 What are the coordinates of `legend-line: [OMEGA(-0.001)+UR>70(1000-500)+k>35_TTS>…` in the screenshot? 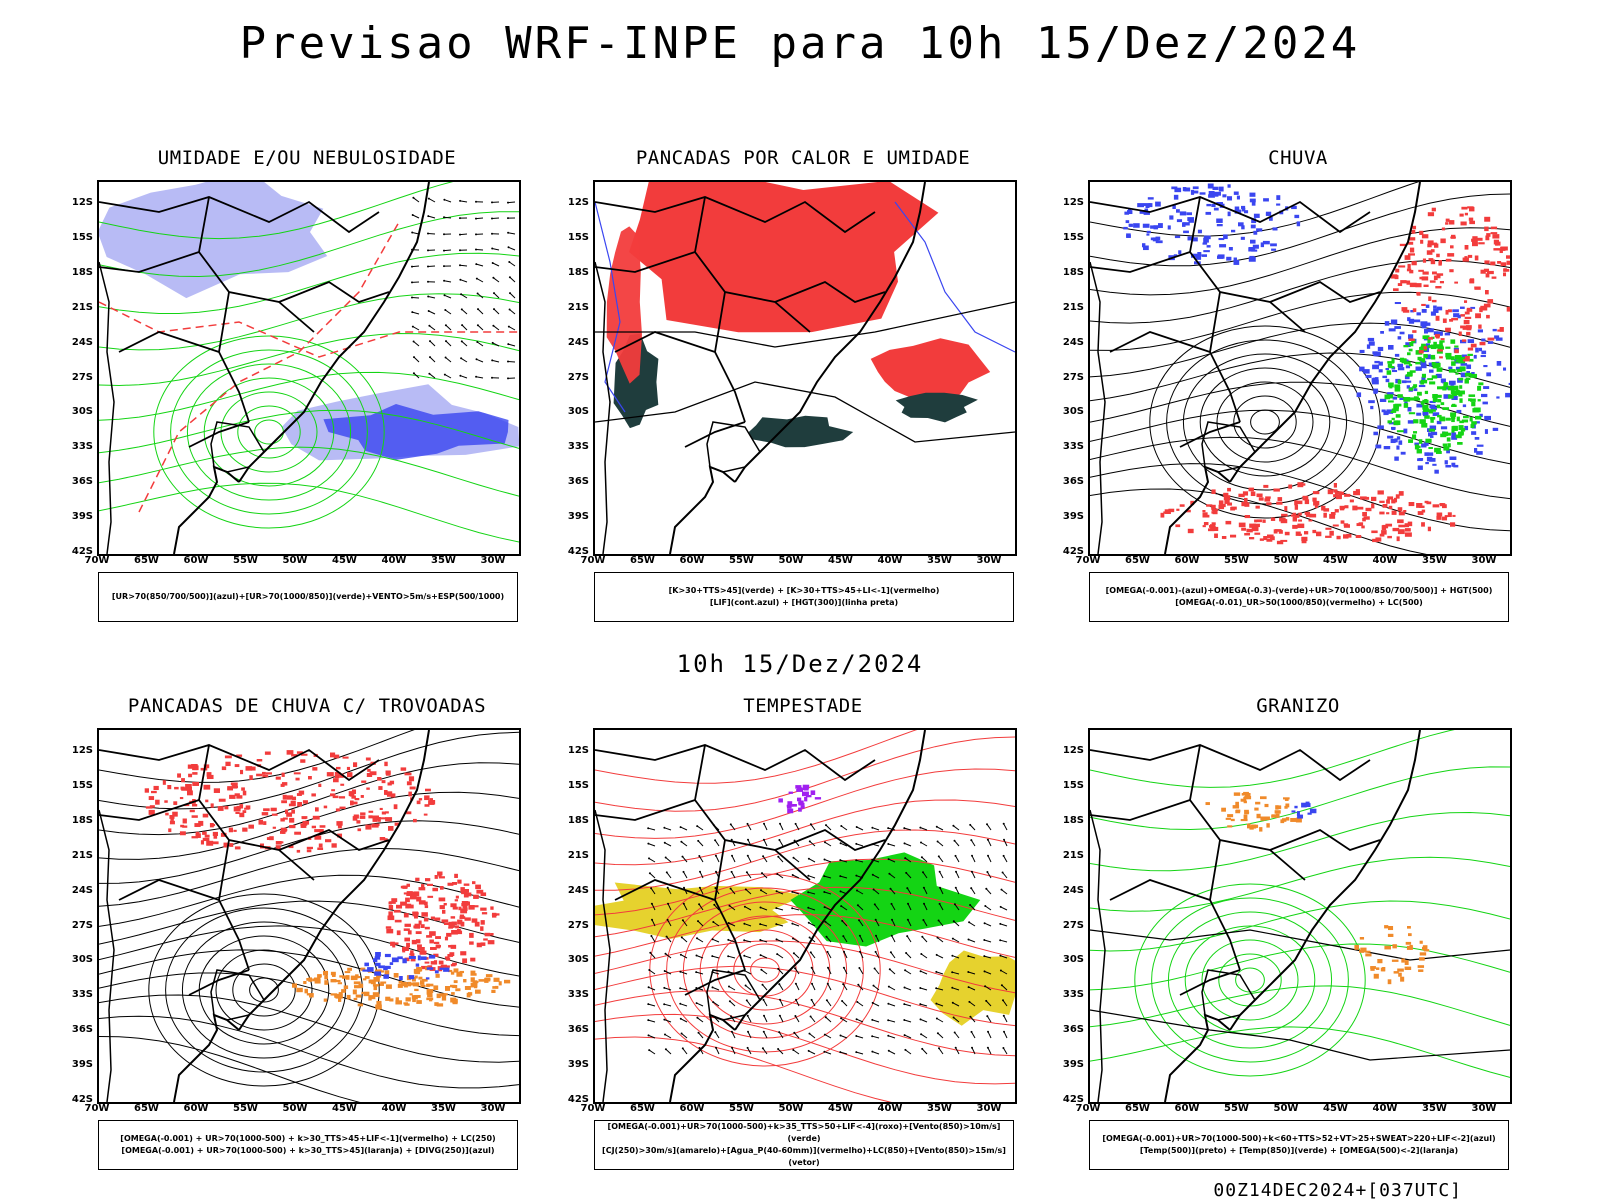 It's located at (804, 1133).